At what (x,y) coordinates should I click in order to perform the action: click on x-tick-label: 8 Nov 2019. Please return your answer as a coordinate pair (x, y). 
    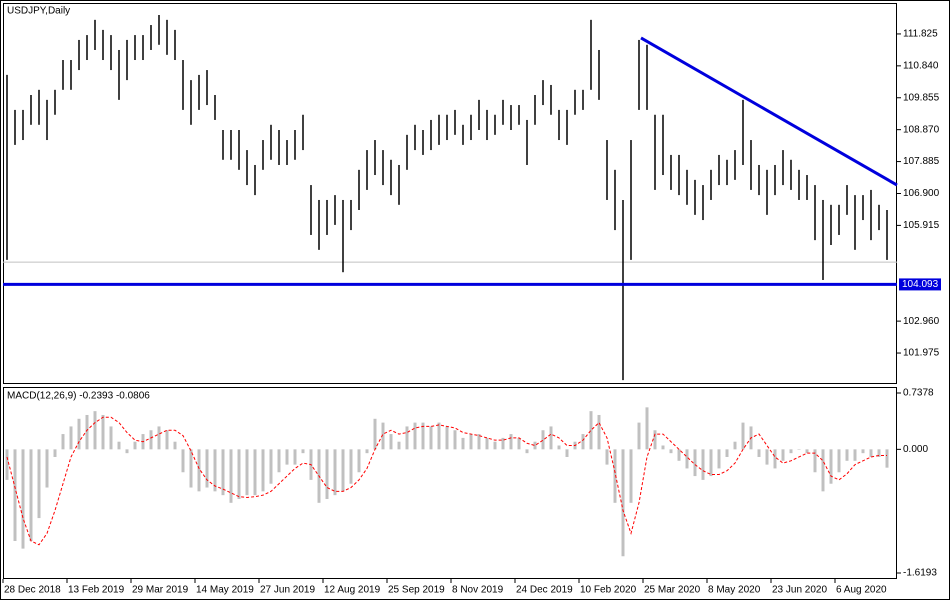
    Looking at the image, I should click on (478, 590).